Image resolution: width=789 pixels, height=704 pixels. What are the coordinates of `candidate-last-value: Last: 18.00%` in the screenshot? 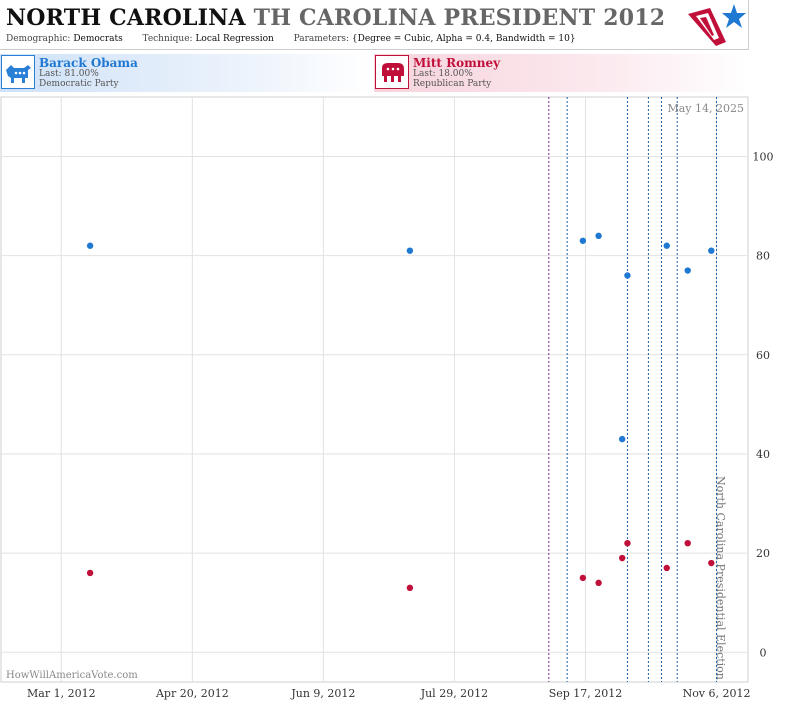 It's located at (443, 74).